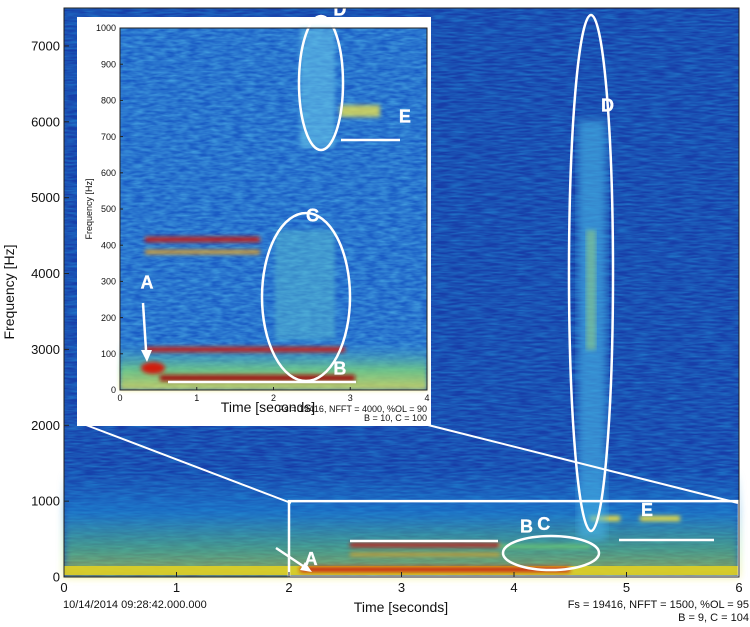  What do you see at coordinates (45, 197) in the screenshot?
I see `main-y-tick-label: 5000` at bounding box center [45, 197].